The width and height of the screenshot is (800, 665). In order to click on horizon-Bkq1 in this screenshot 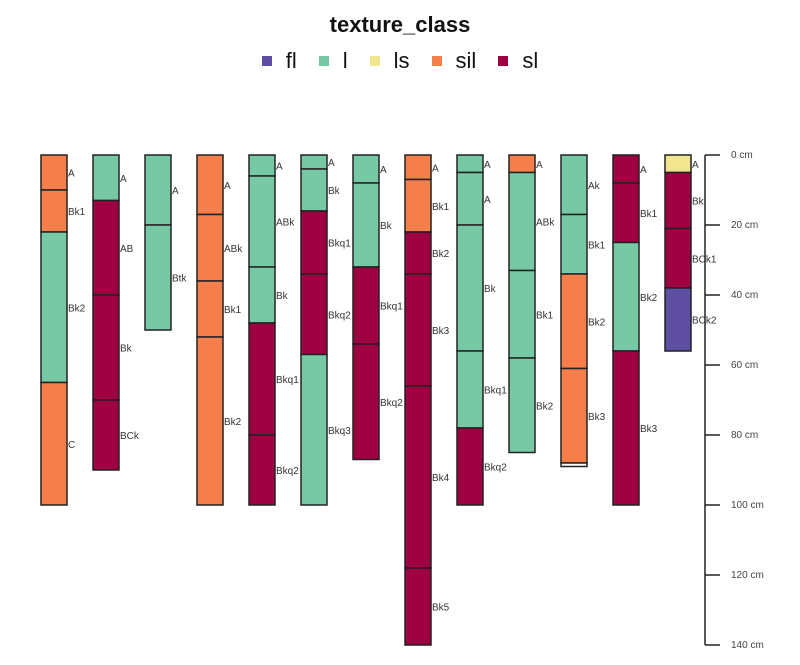, I will do `click(470, 389)`.